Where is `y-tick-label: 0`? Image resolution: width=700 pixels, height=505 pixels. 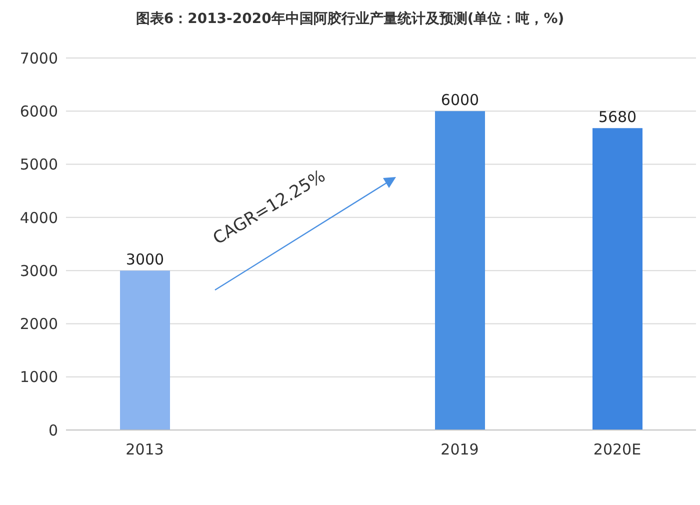 y-tick-label: 0 is located at coordinates (53, 430).